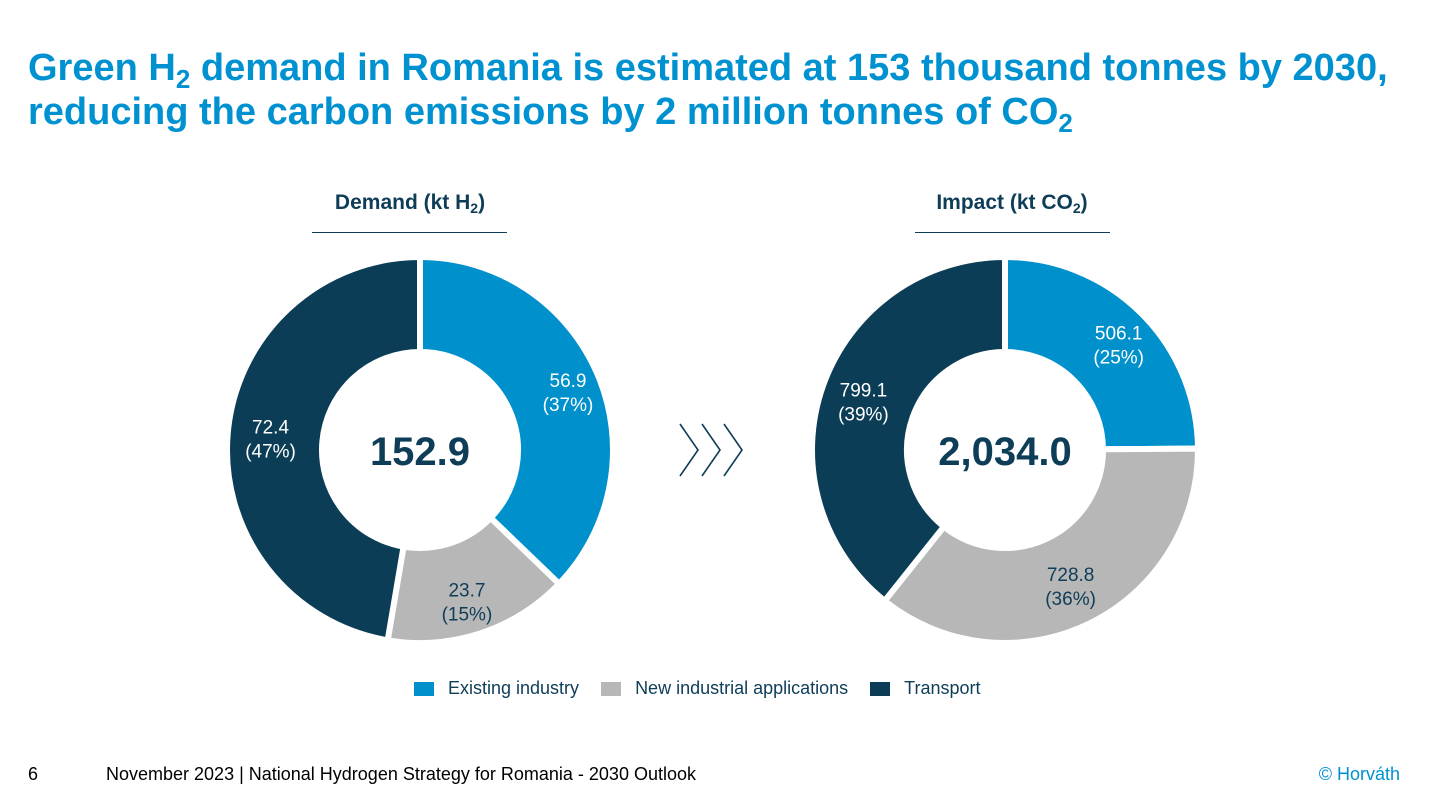  I want to click on demand-title-rule, so click(409, 232).